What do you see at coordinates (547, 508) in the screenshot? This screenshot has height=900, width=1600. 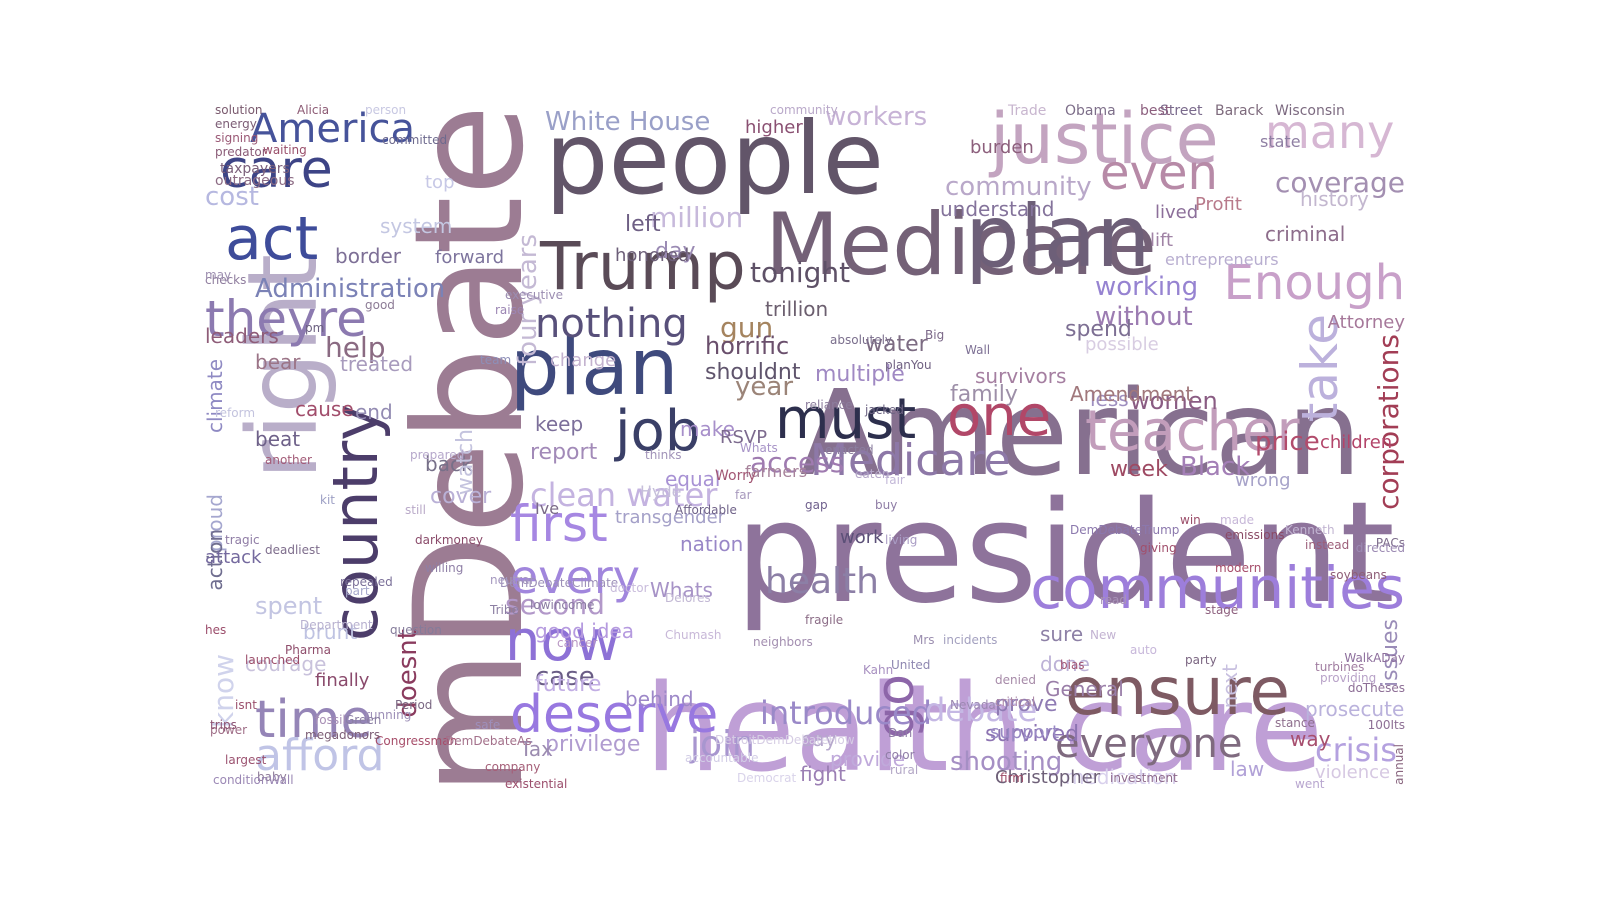 I see `cloud-word: Ive` at bounding box center [547, 508].